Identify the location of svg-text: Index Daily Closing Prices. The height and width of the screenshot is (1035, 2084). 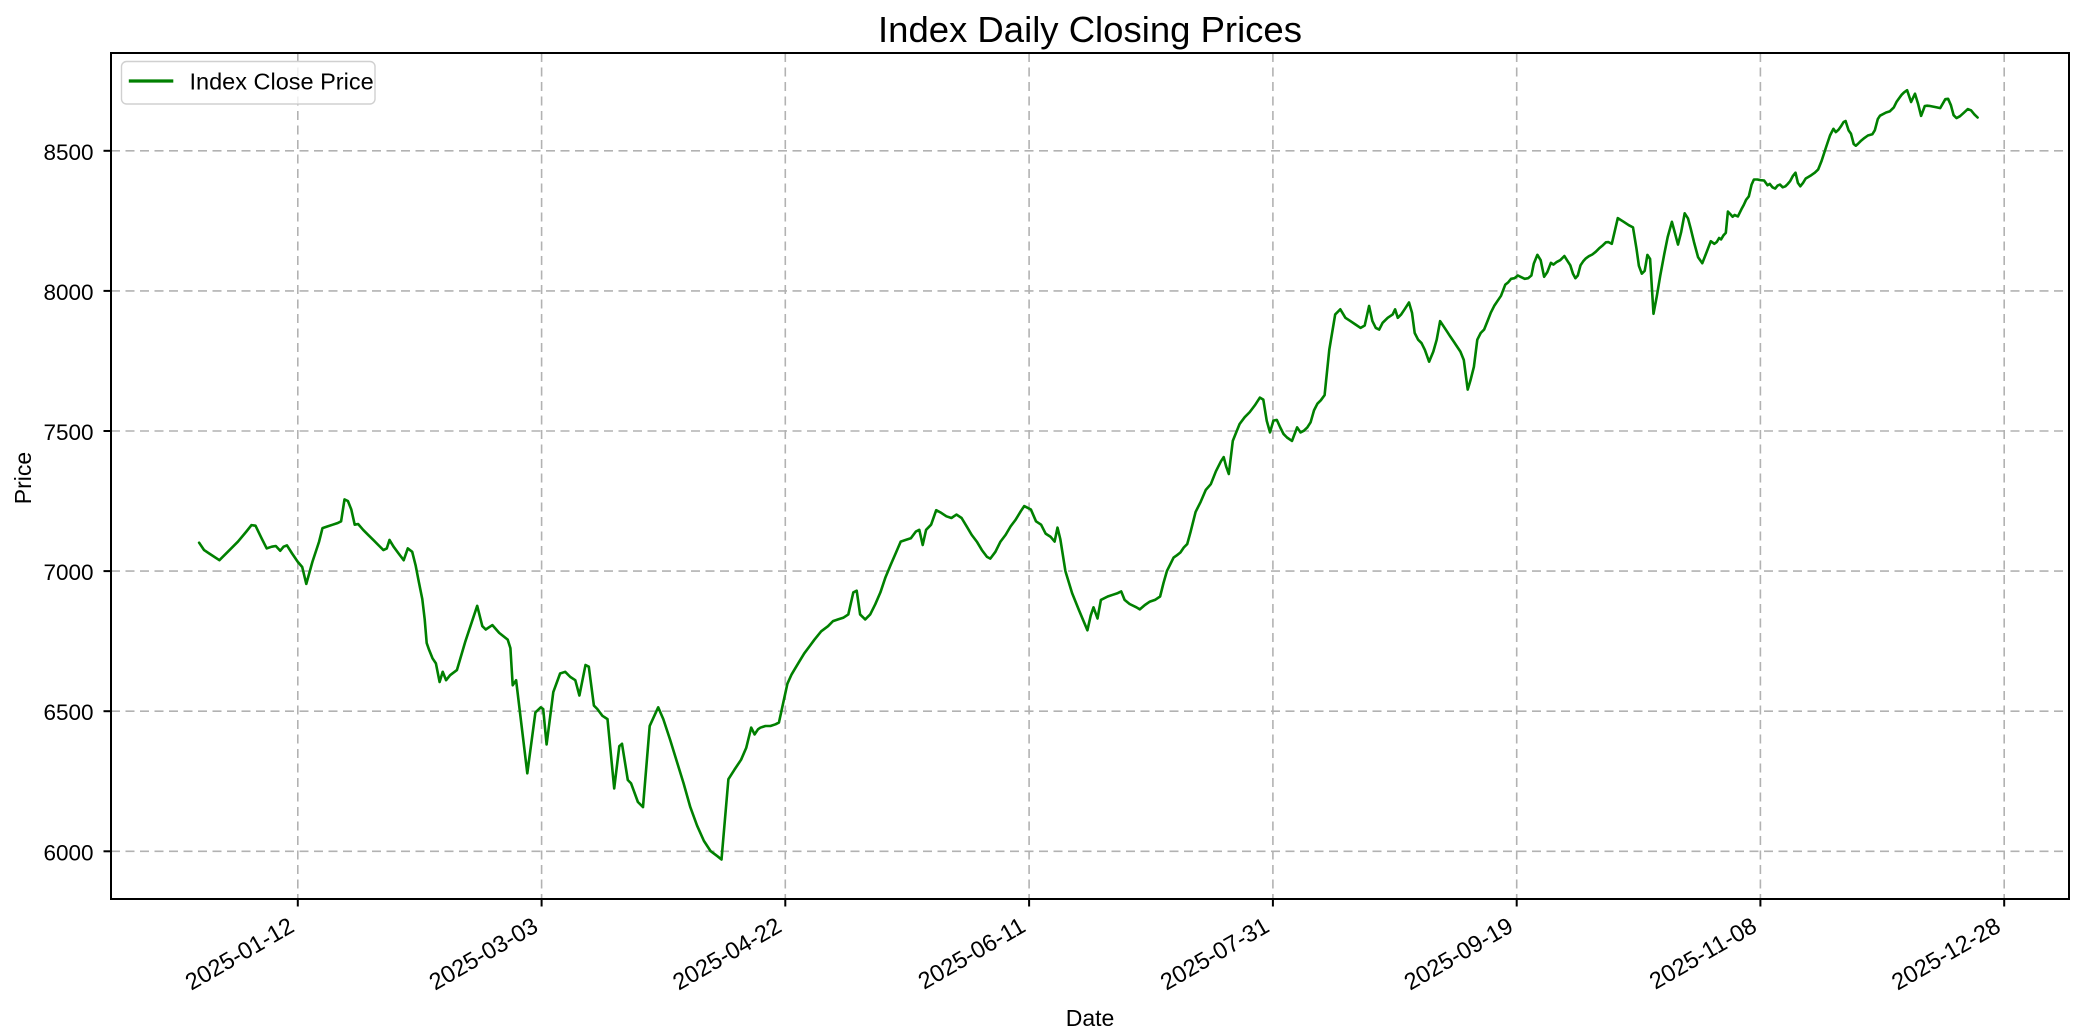
(1090, 29).